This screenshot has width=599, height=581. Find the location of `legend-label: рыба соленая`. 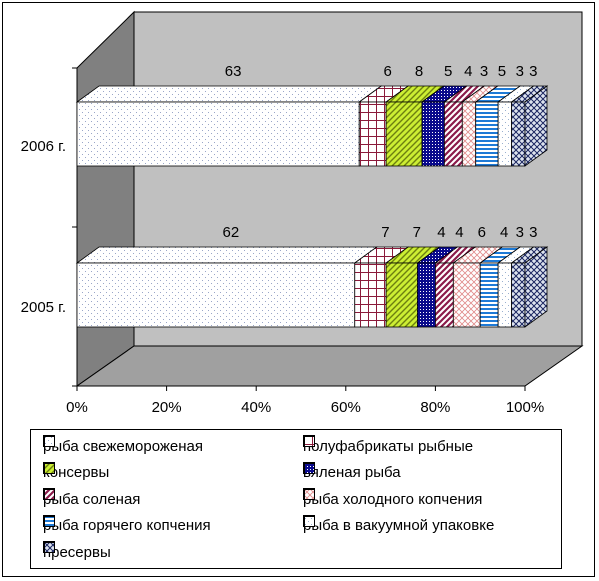

legend-label: рыба соленая is located at coordinates (92, 499).